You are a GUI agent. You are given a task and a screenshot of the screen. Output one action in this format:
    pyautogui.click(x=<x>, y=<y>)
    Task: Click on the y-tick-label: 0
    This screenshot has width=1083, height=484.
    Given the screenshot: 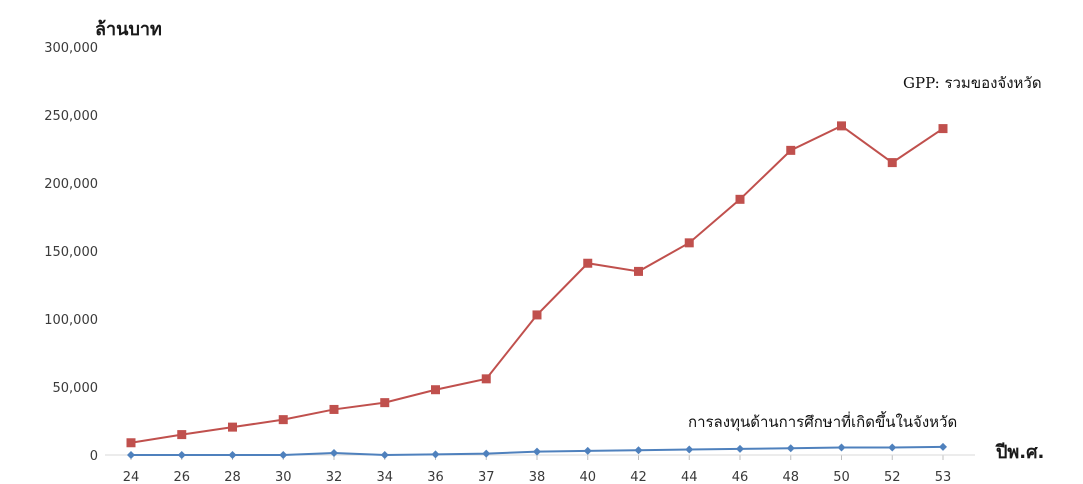 What is the action you would take?
    pyautogui.click(x=94, y=456)
    